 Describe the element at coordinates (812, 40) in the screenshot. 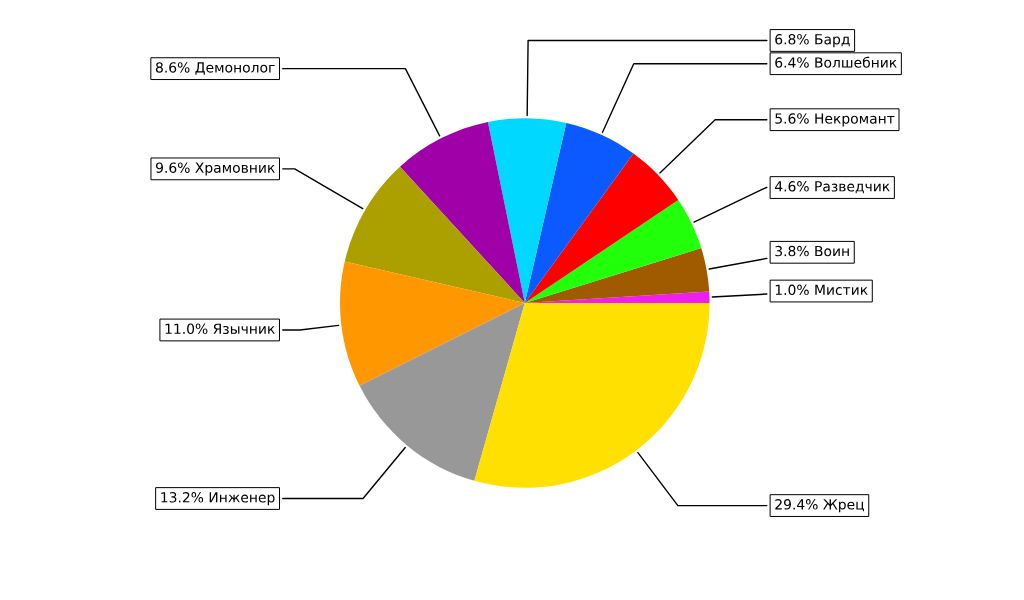

I see `slice-label: 6.8% Бард` at that location.